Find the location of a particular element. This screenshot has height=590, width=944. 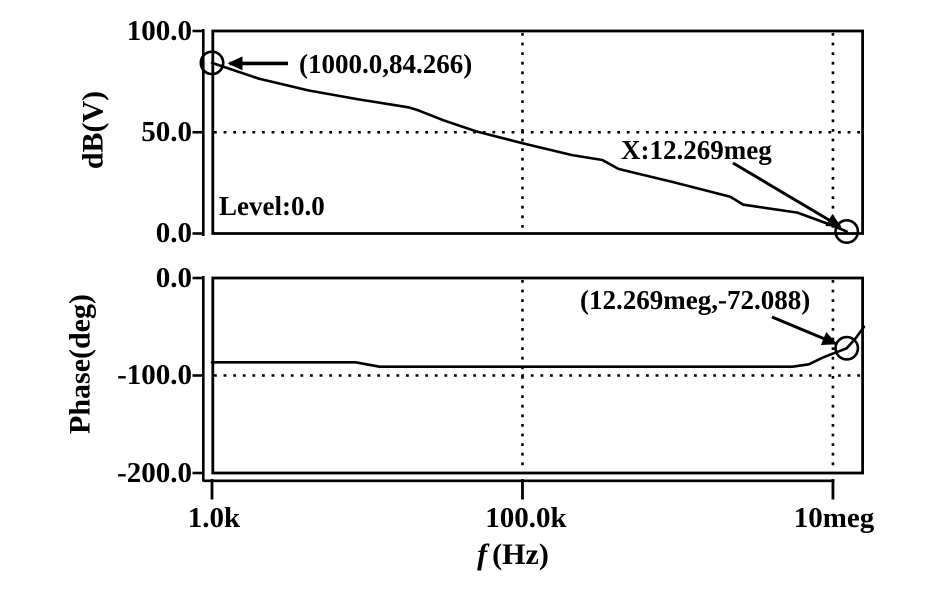

phase-cursor-pointer-arrow is located at coordinates (804, 330).